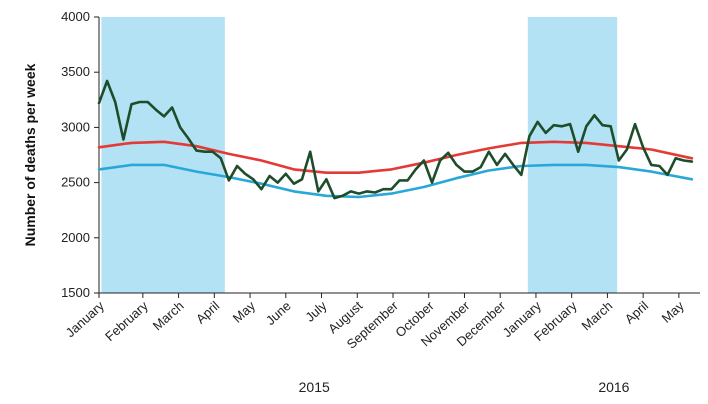 The width and height of the screenshot is (708, 404). What do you see at coordinates (395, 181) in the screenshot?
I see `baseline-line` at bounding box center [395, 181].